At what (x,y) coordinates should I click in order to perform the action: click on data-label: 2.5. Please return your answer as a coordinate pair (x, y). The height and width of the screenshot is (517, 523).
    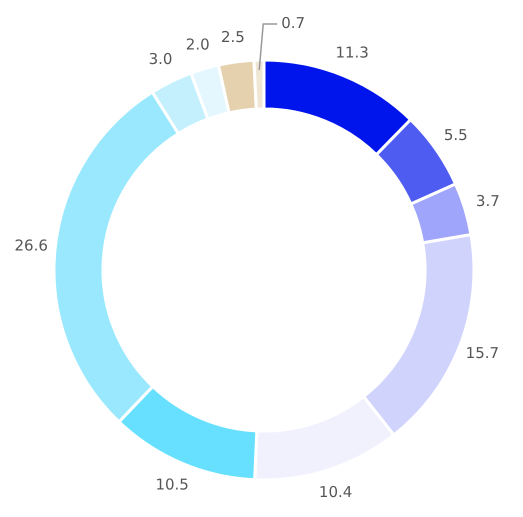
    Looking at the image, I should click on (232, 37).